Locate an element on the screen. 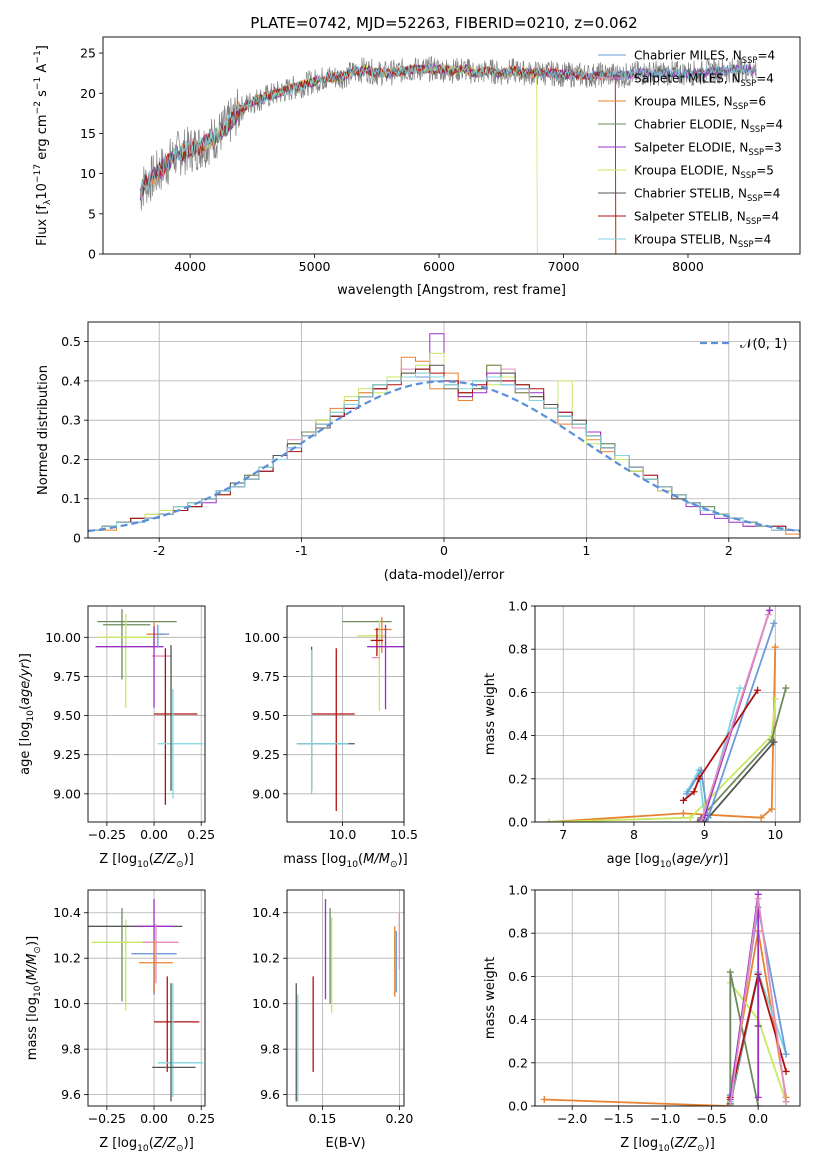 Image resolution: width=819 pixels, height=1170 pixels. mass_vs_z-ylabel: mass [log10​(M/M⊙​)] is located at coordinates (34, 998).